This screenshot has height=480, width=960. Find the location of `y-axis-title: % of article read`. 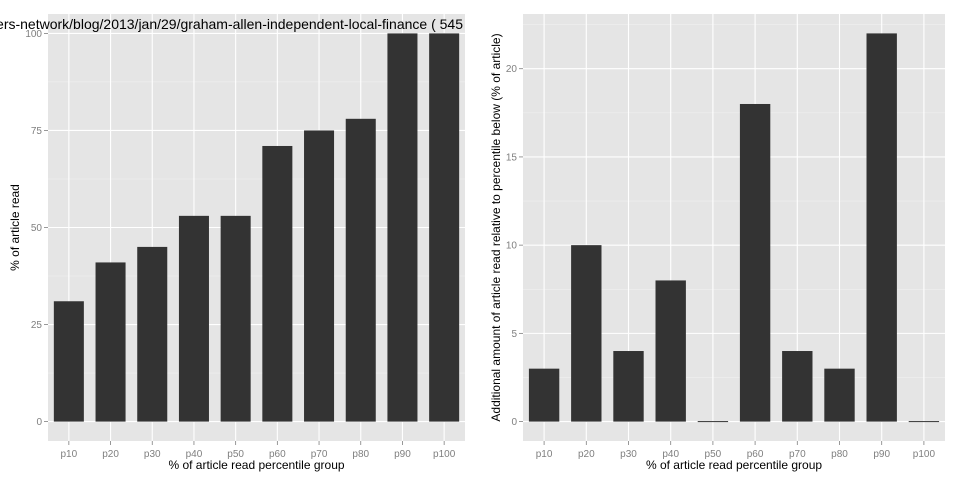

y-axis-title: % of article read is located at coordinates (15, 227).